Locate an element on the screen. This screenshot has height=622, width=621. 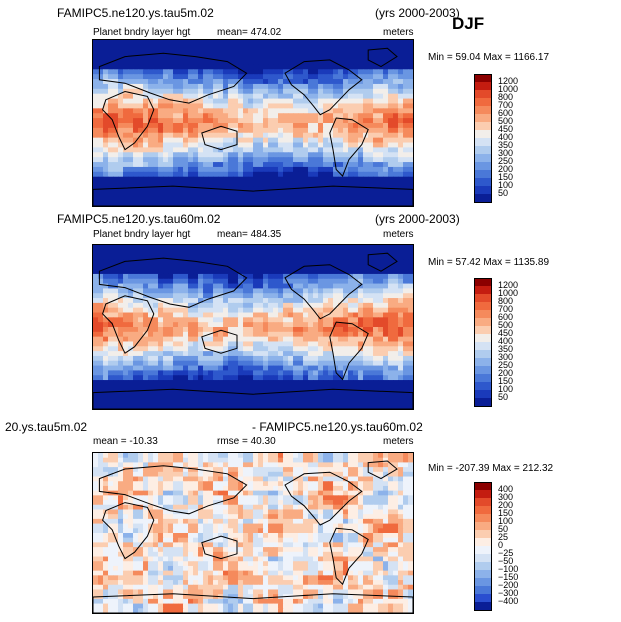
colorbar-label: 1000 is located at coordinates (508, 89).